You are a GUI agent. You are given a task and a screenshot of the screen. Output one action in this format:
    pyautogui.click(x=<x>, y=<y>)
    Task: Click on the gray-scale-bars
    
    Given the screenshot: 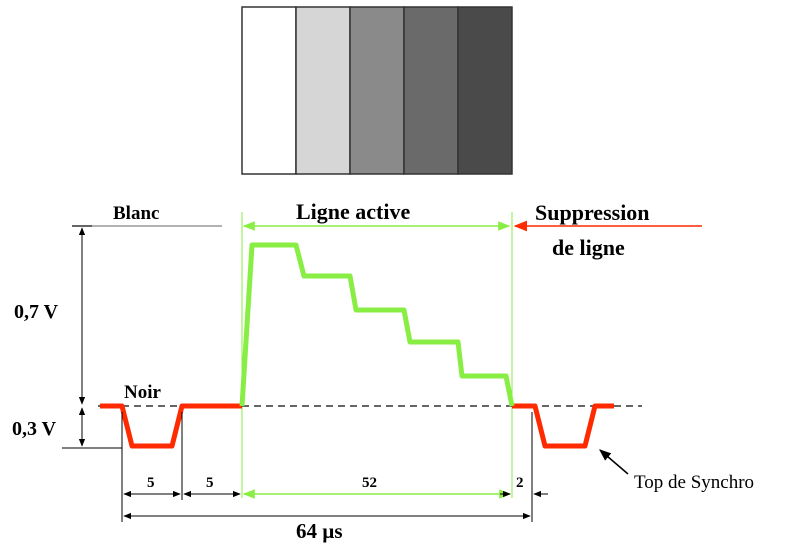 What is the action you would take?
    pyautogui.click(x=377, y=90)
    